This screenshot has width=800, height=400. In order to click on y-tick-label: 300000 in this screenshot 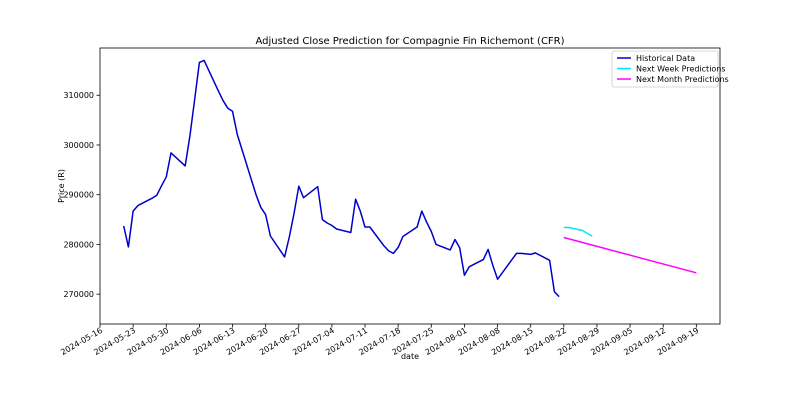, I will do `click(78, 145)`.